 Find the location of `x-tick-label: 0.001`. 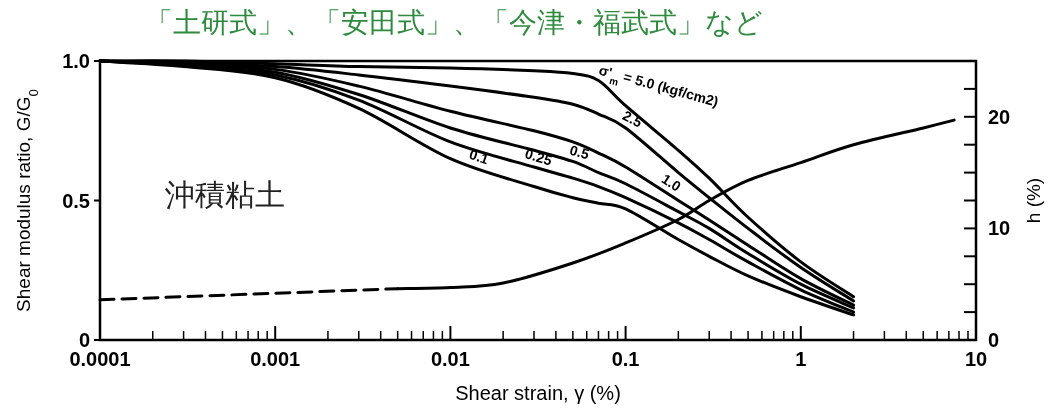

x-tick-label: 0.001 is located at coordinates (275, 359).